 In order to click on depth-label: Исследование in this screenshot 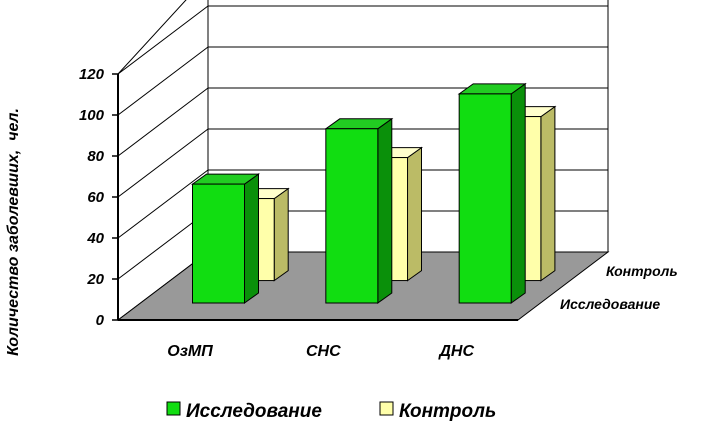, I will do `click(610, 304)`.